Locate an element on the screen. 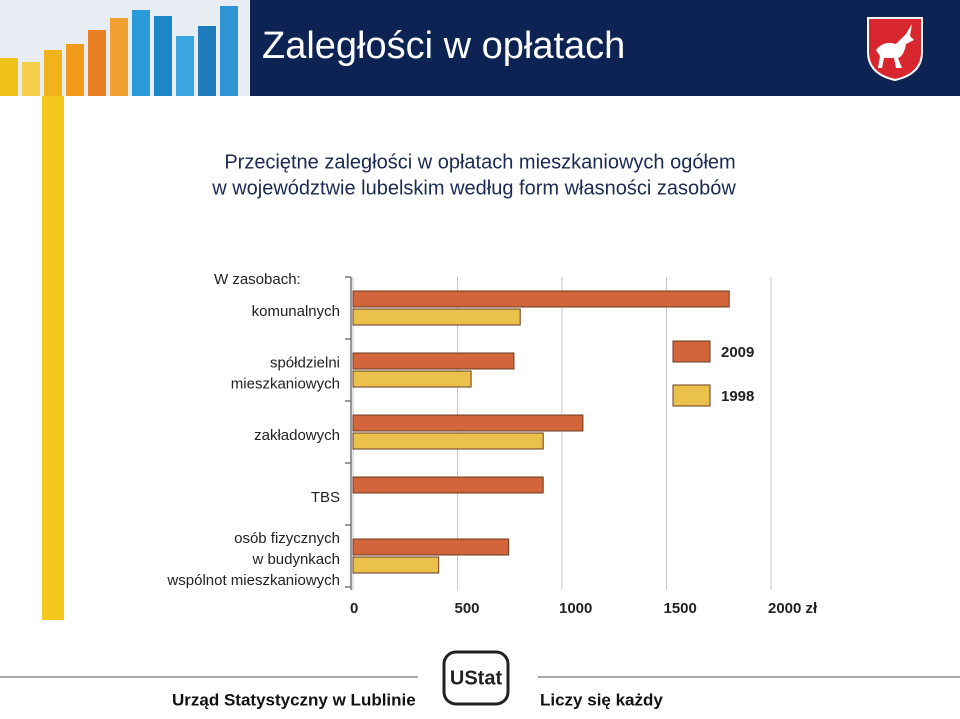 The width and height of the screenshot is (960, 719). footer-right: Liczy się każdy is located at coordinates (601, 699).